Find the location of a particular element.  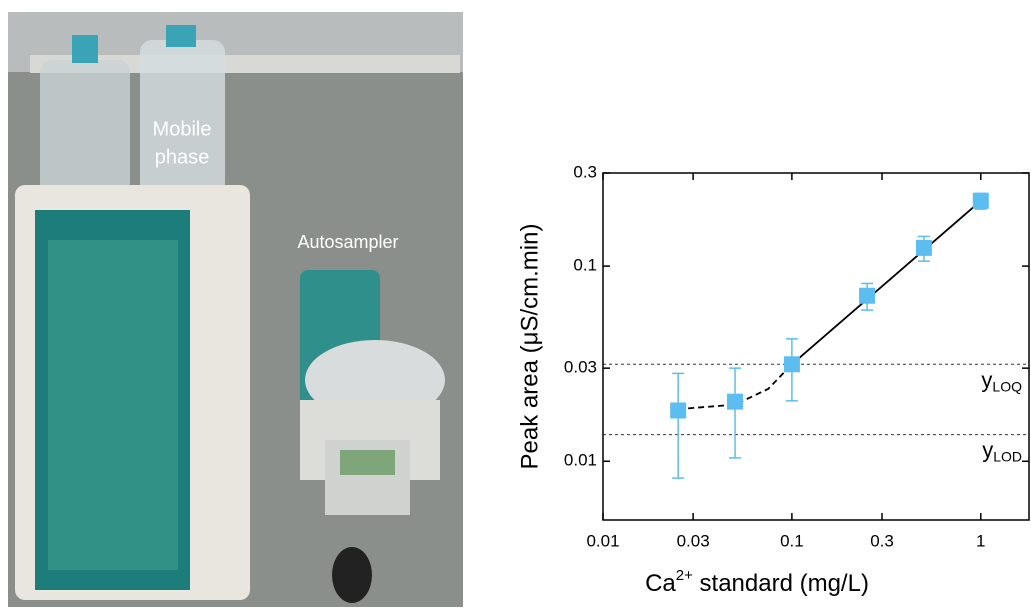

photo-label: Autosampler is located at coordinates (347, 242).